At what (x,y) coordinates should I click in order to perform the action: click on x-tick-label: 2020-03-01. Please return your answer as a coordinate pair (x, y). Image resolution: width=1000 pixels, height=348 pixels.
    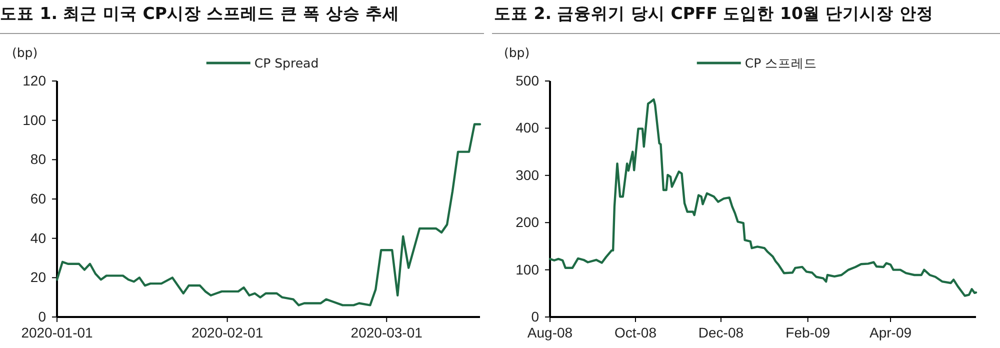
    Looking at the image, I should click on (386, 332).